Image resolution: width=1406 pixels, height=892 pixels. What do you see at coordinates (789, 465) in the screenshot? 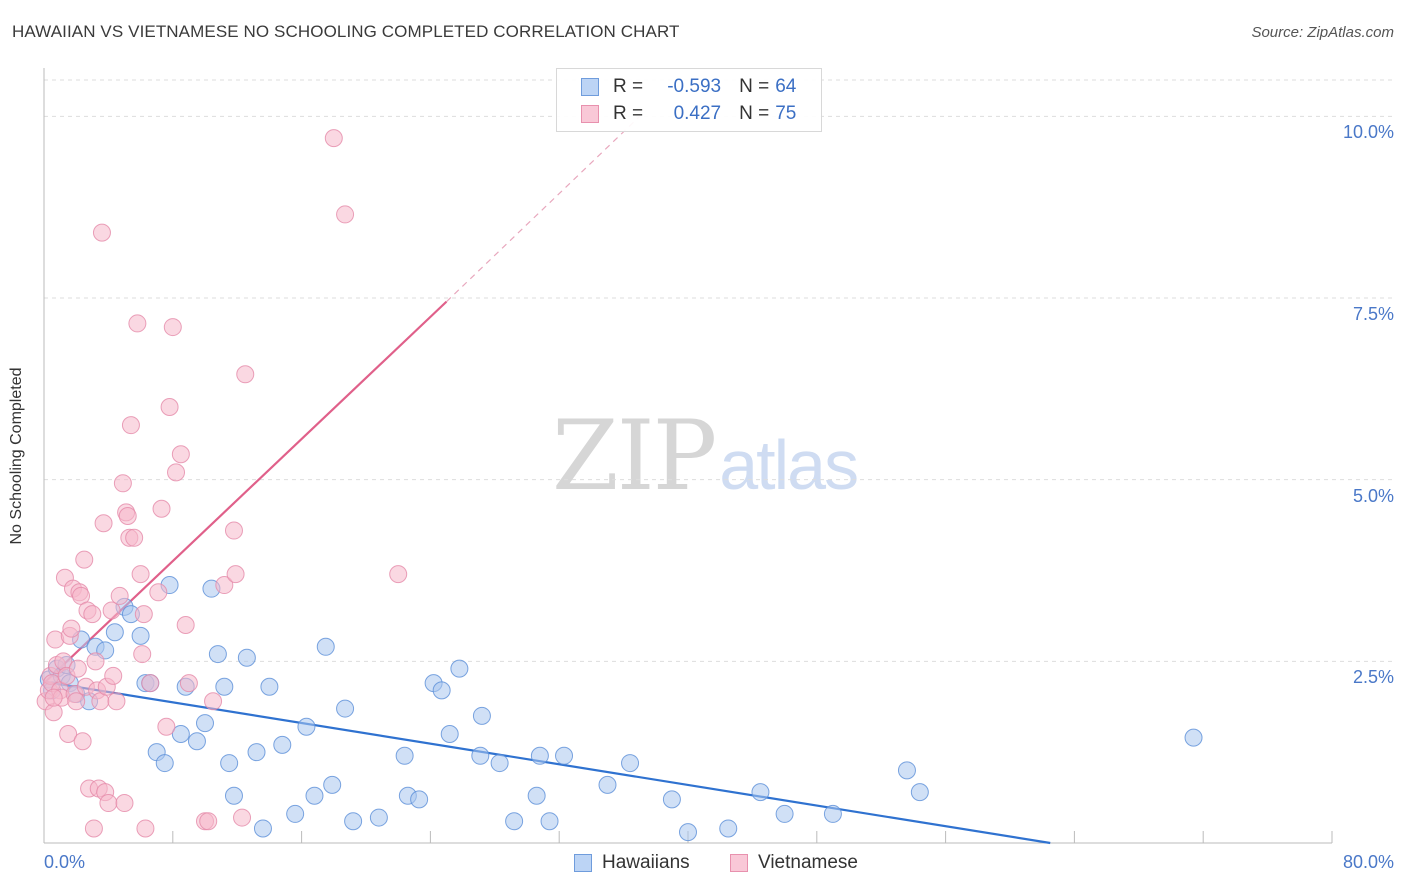
I see `watermark-atlas: atlas` at bounding box center [789, 465].